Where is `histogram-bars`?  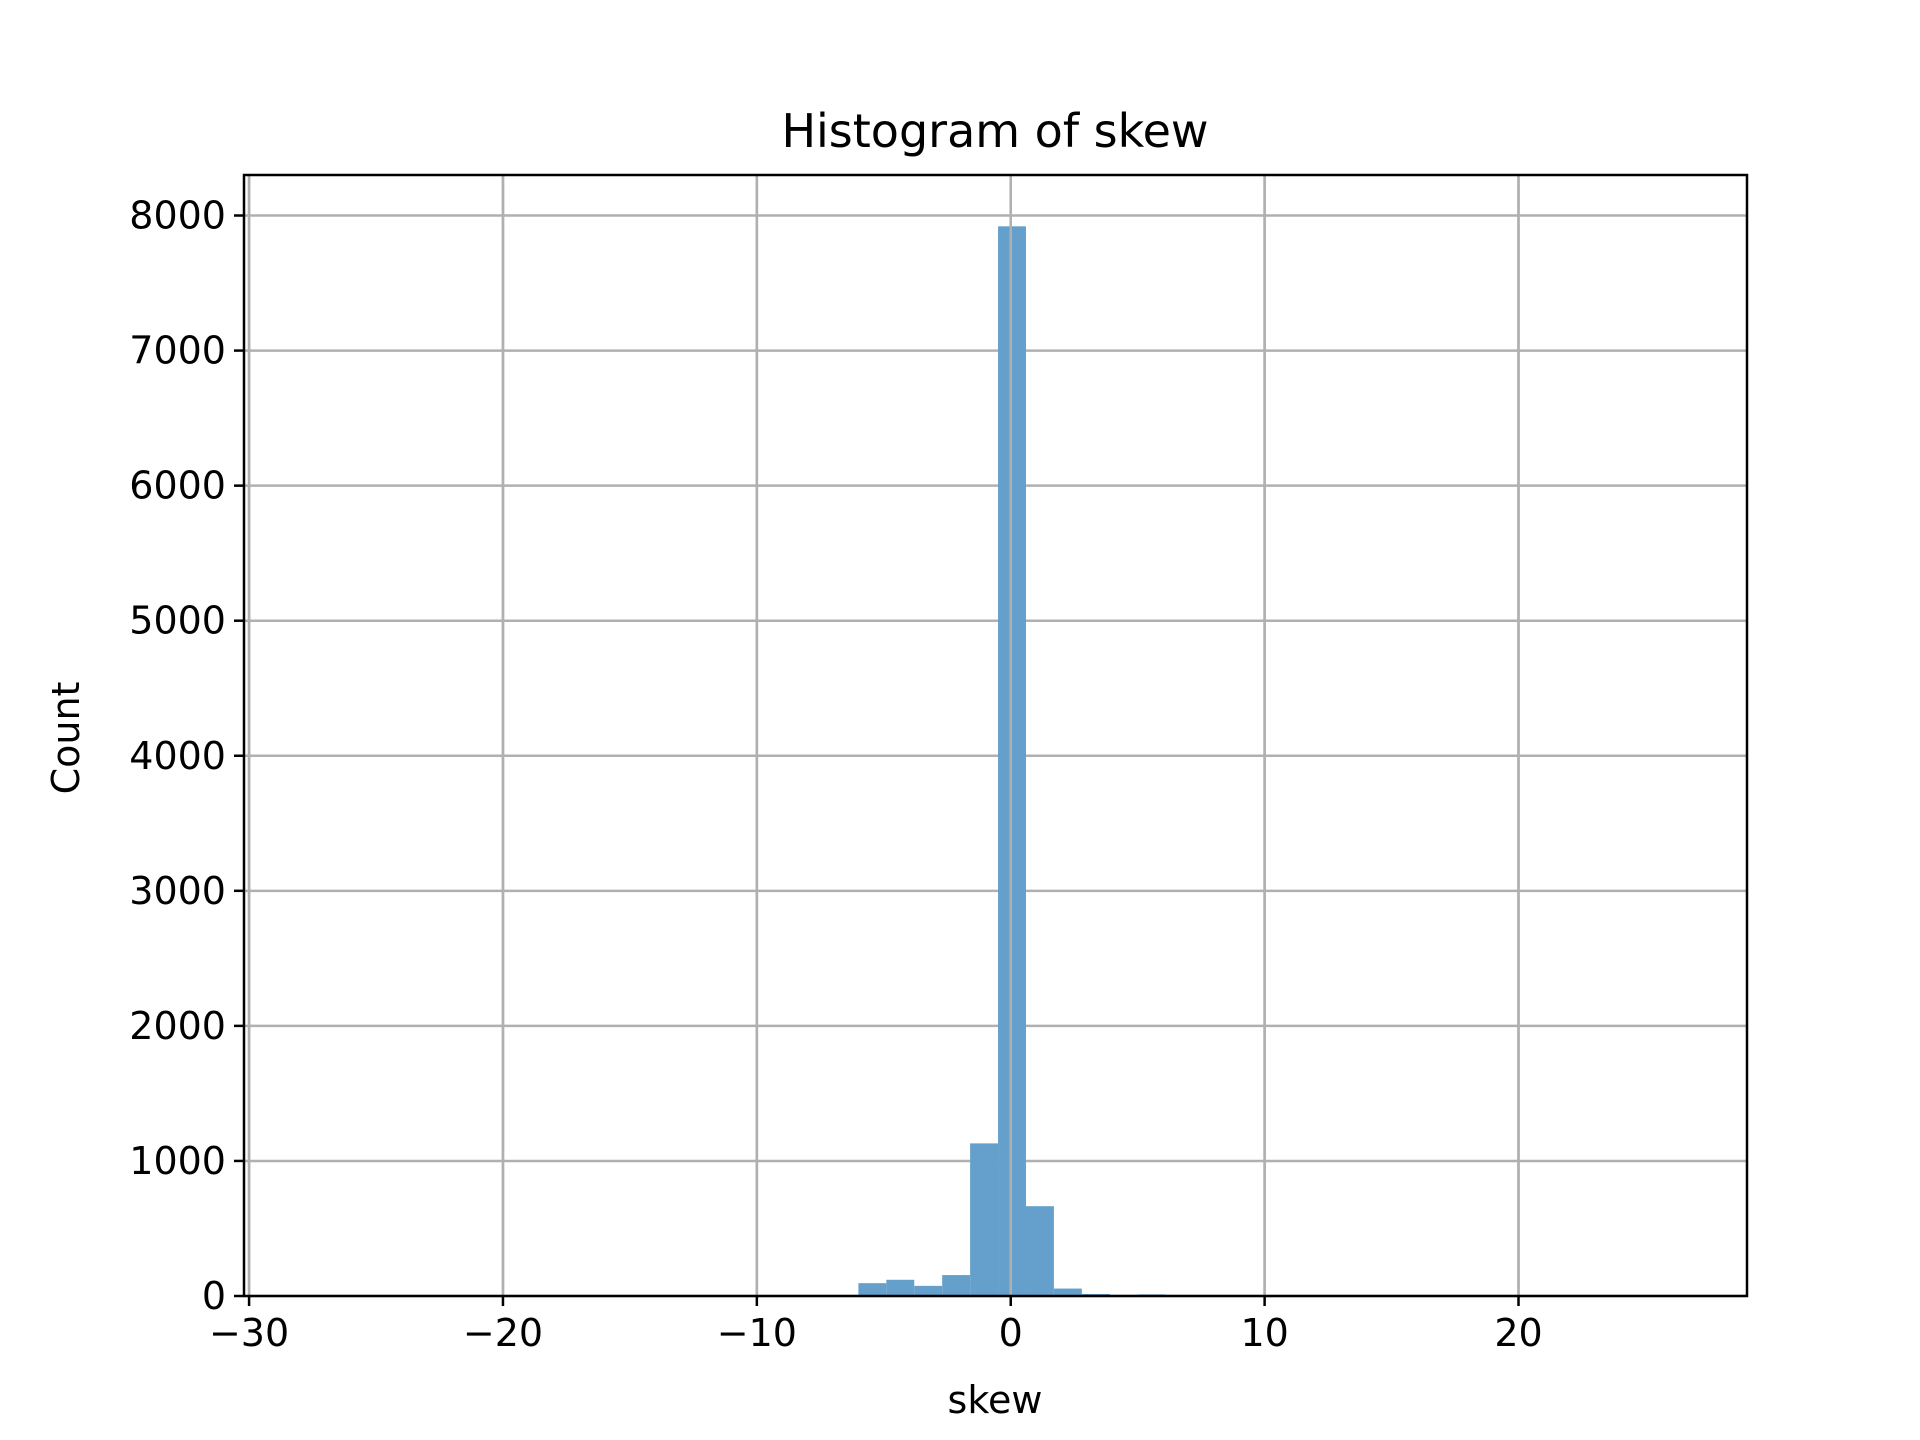 histogram-bars is located at coordinates (1012, 761).